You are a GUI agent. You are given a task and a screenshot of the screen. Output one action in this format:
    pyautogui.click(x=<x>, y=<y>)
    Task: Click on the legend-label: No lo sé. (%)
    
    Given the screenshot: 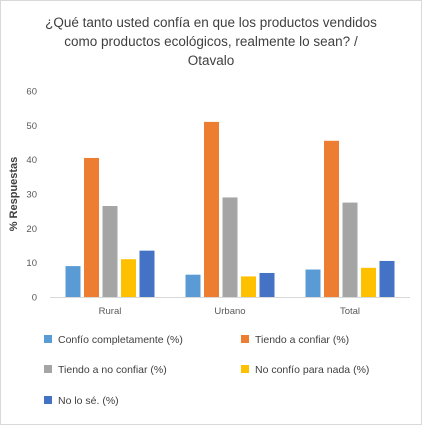 What is the action you would take?
    pyautogui.click(x=88, y=401)
    